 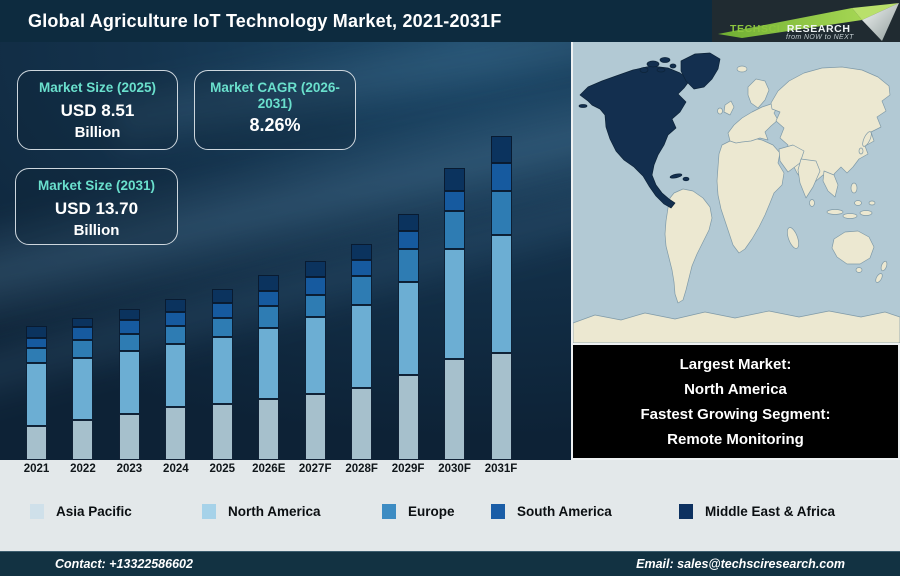 I want to click on x-axis-label-2028F: 2028F, so click(x=361, y=469).